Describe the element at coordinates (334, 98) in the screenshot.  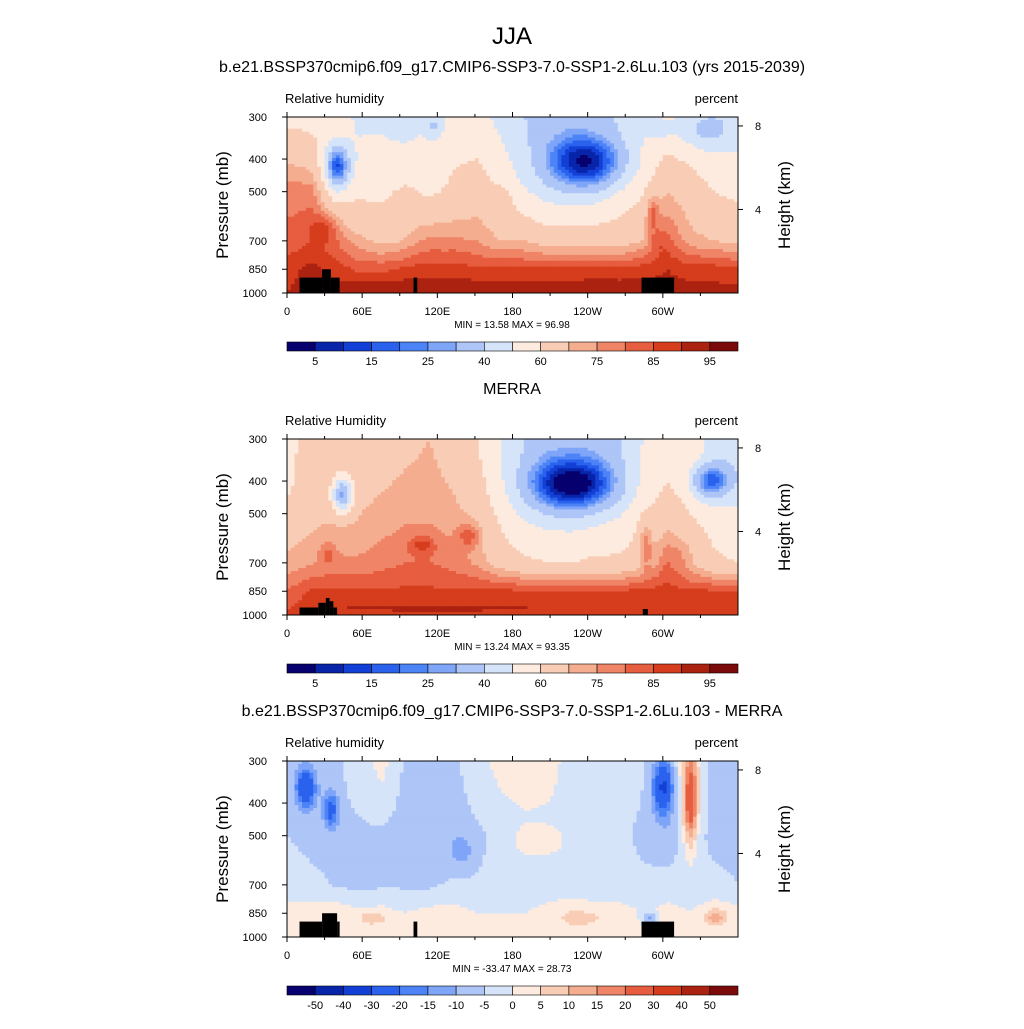
I see `panel-variable-label: Relative humidity` at that location.